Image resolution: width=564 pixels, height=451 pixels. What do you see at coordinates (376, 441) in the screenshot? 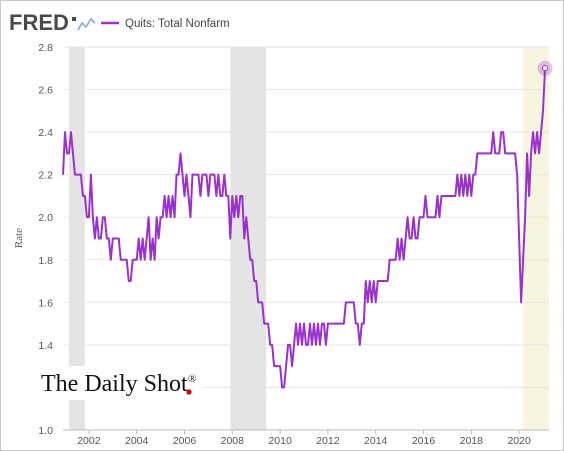
I see `x-tick-label: 2014` at bounding box center [376, 441].